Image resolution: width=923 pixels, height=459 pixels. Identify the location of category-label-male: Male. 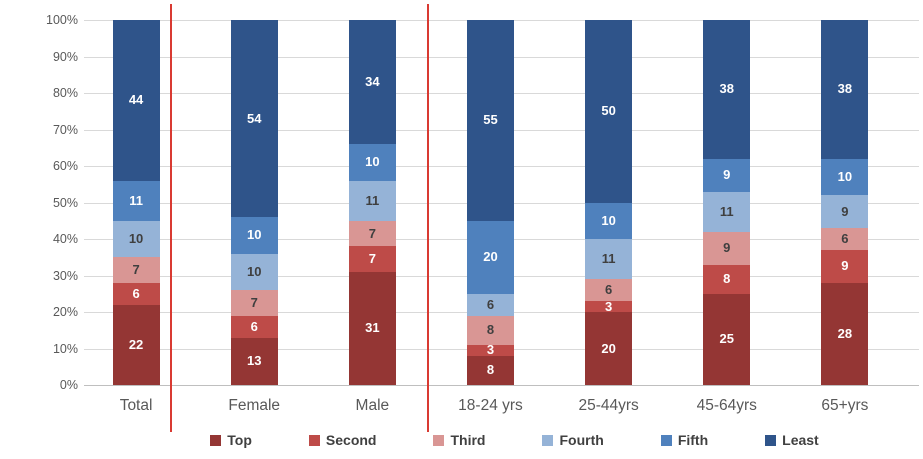
(372, 405).